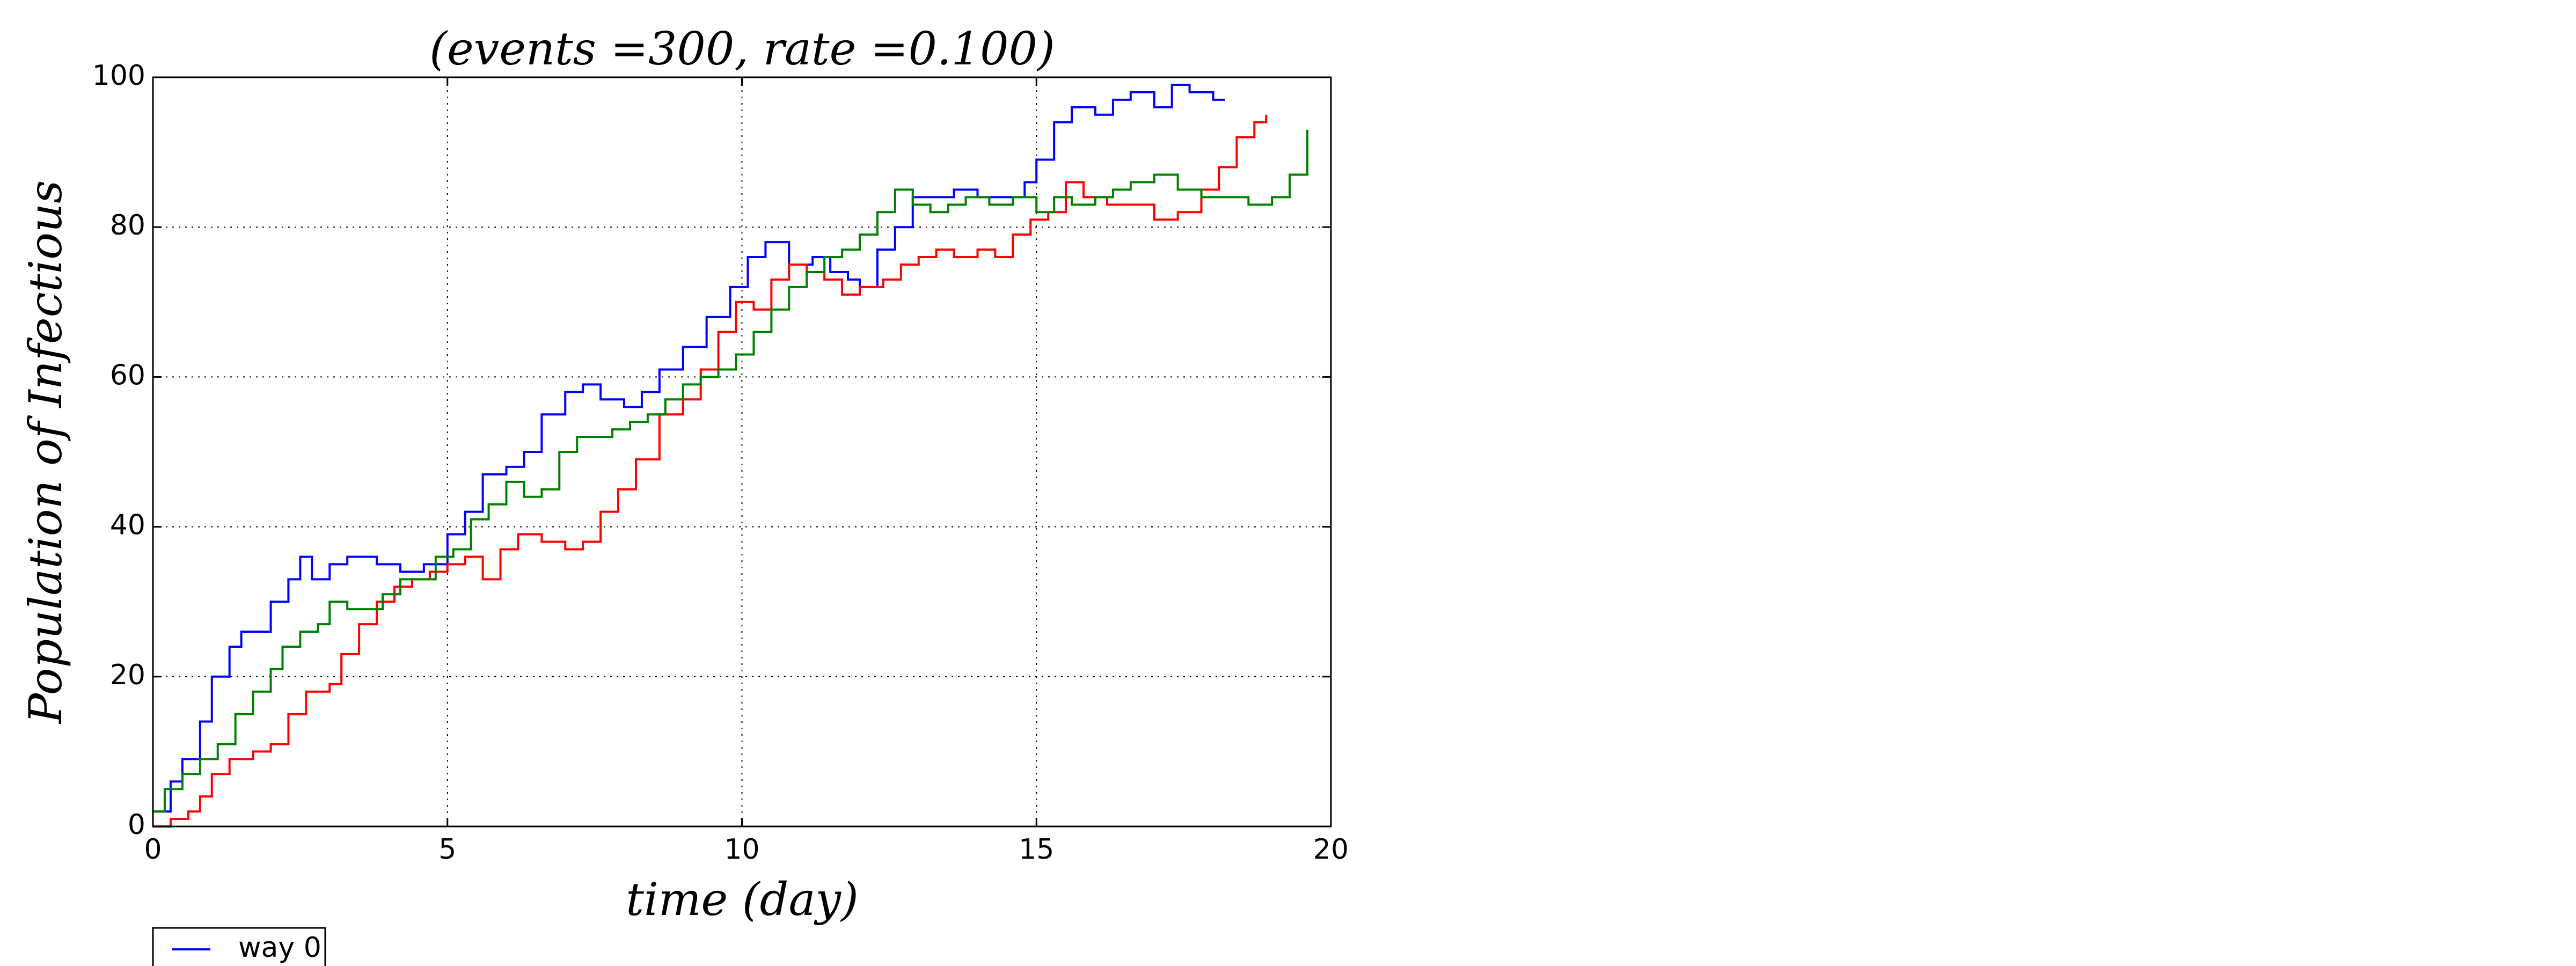 This screenshot has height=966, width=2576. I want to click on legend-box, so click(239, 946).